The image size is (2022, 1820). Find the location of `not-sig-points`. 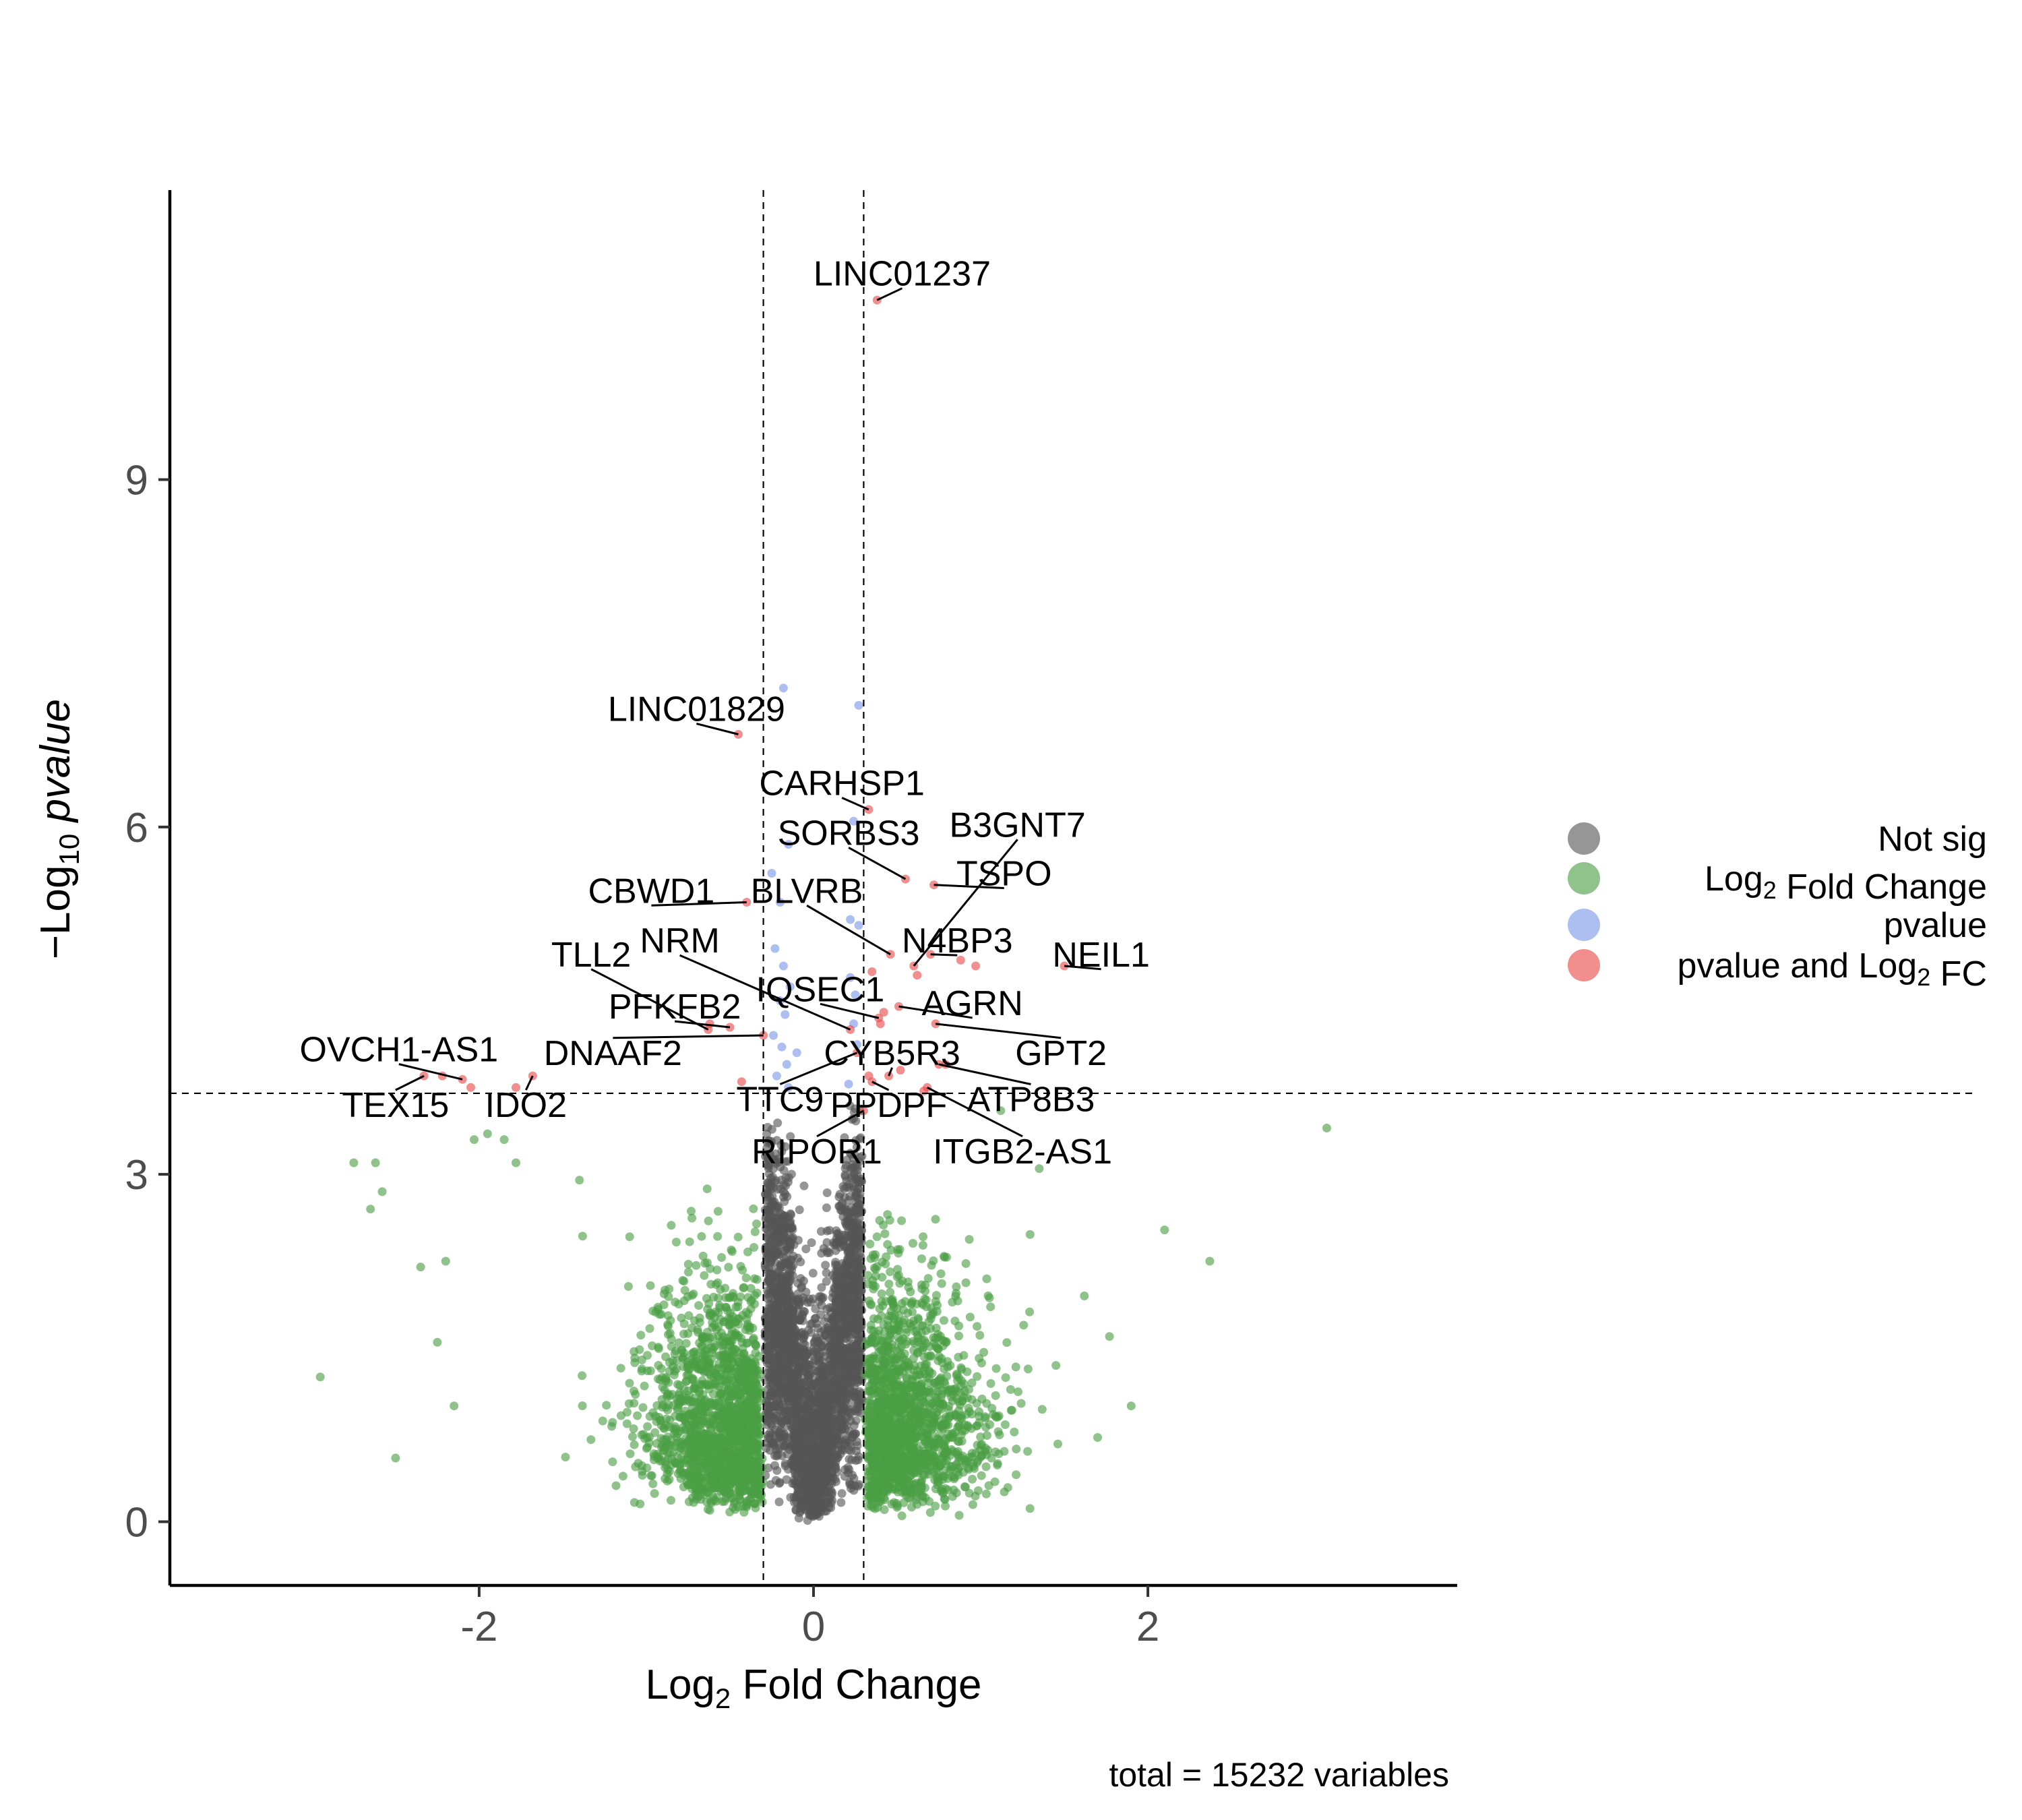

not-sig-points is located at coordinates (813, 1313).